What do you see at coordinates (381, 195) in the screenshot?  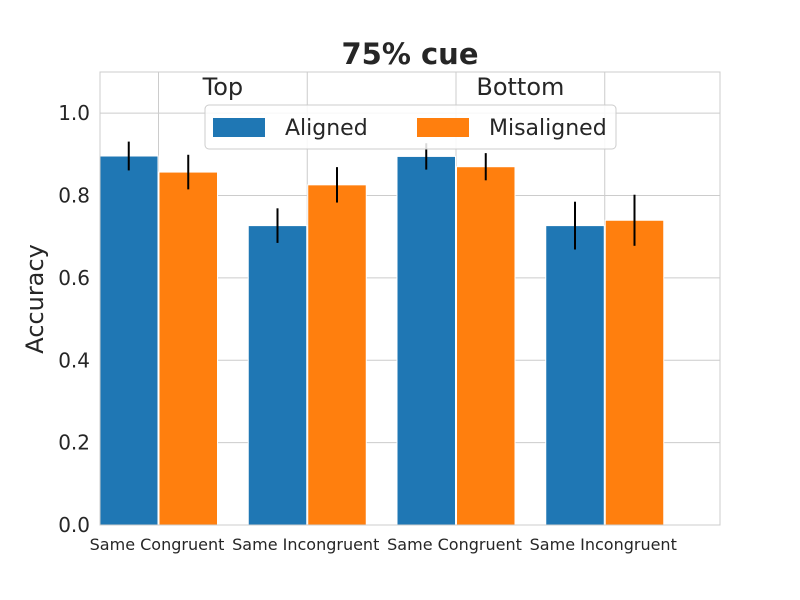 I see `error-bars` at bounding box center [381, 195].